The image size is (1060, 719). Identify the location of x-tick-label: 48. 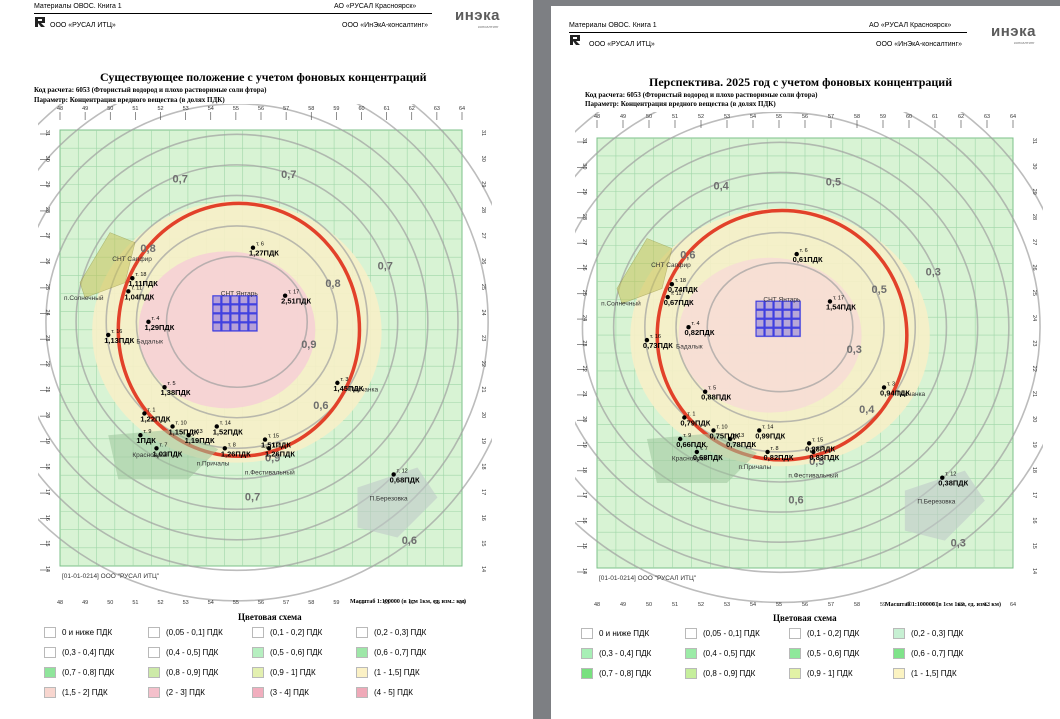
(60, 109).